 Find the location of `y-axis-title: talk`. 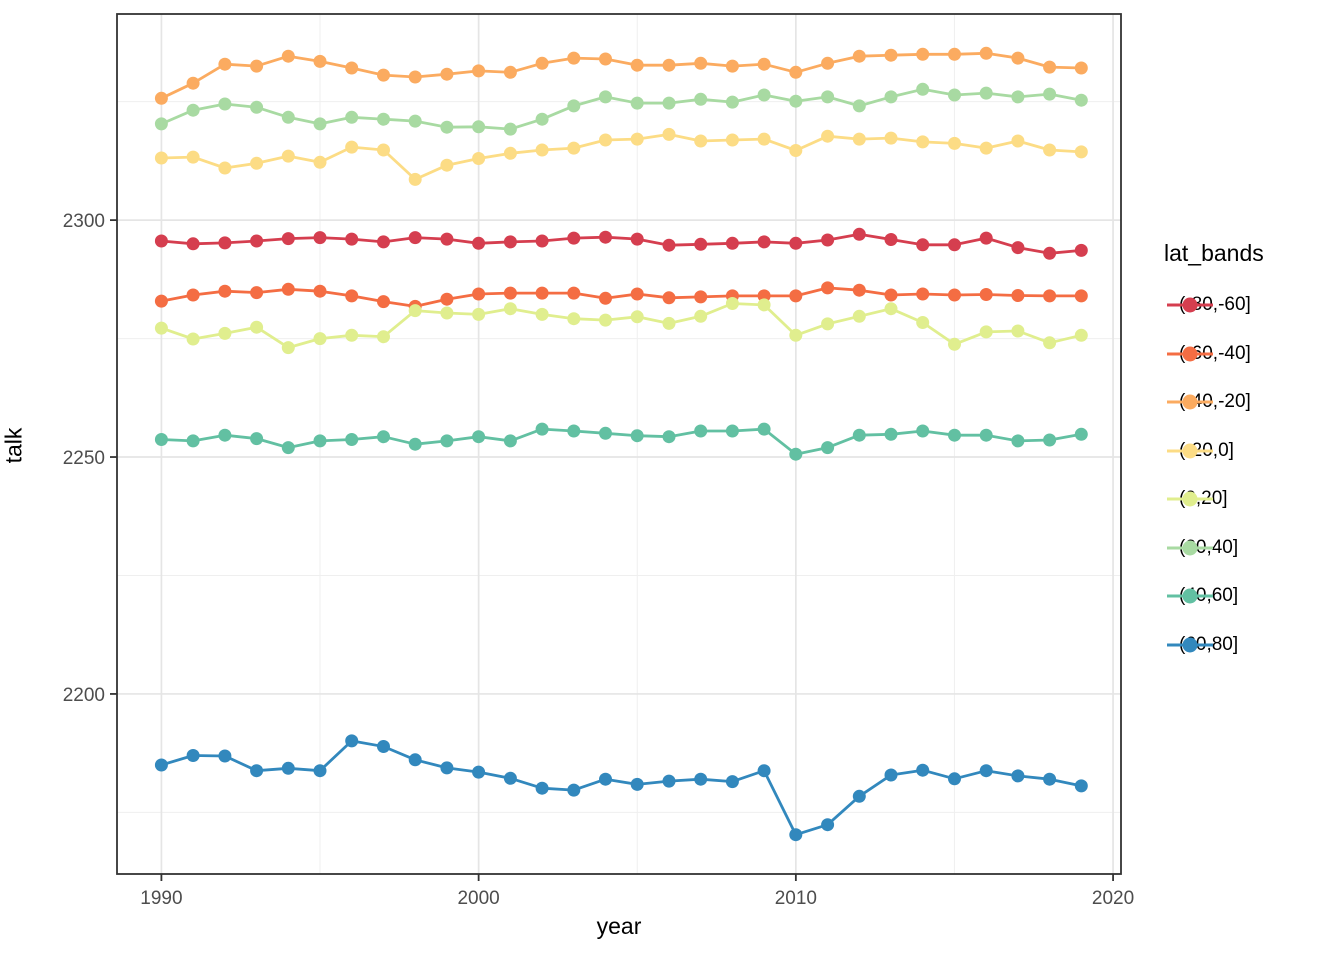

y-axis-title: talk is located at coordinates (13, 445).